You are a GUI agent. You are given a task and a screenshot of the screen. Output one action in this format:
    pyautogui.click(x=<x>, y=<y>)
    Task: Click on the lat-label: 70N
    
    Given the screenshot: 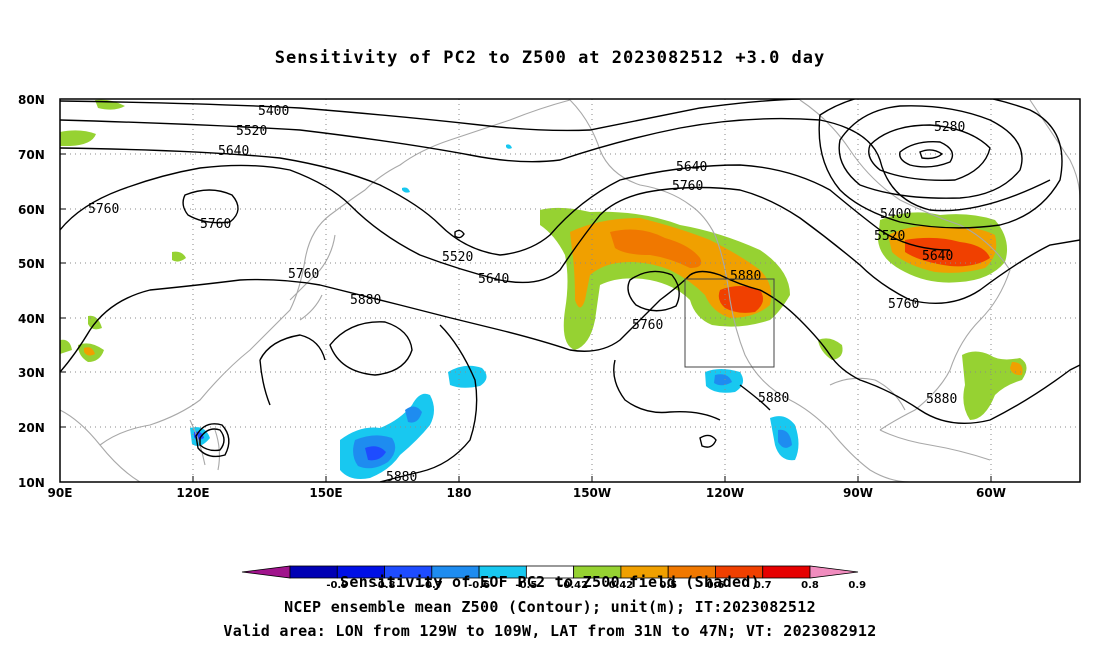 What is the action you would take?
    pyautogui.click(x=31, y=155)
    